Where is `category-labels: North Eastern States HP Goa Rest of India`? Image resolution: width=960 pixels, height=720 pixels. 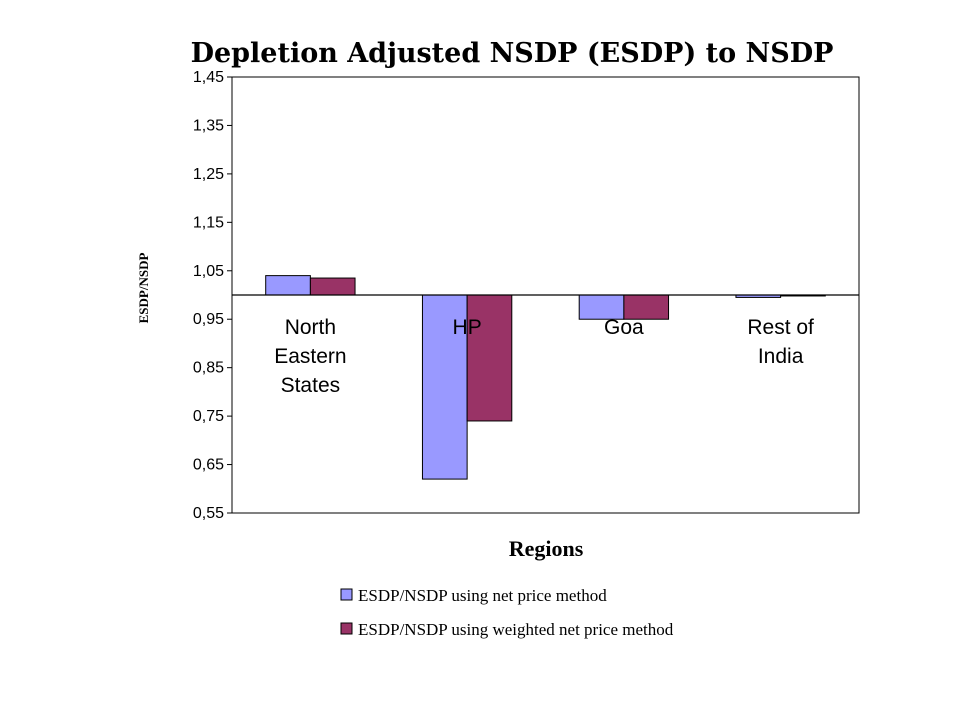
category-labels: North Eastern States HP Goa Rest of India is located at coordinates (544, 356).